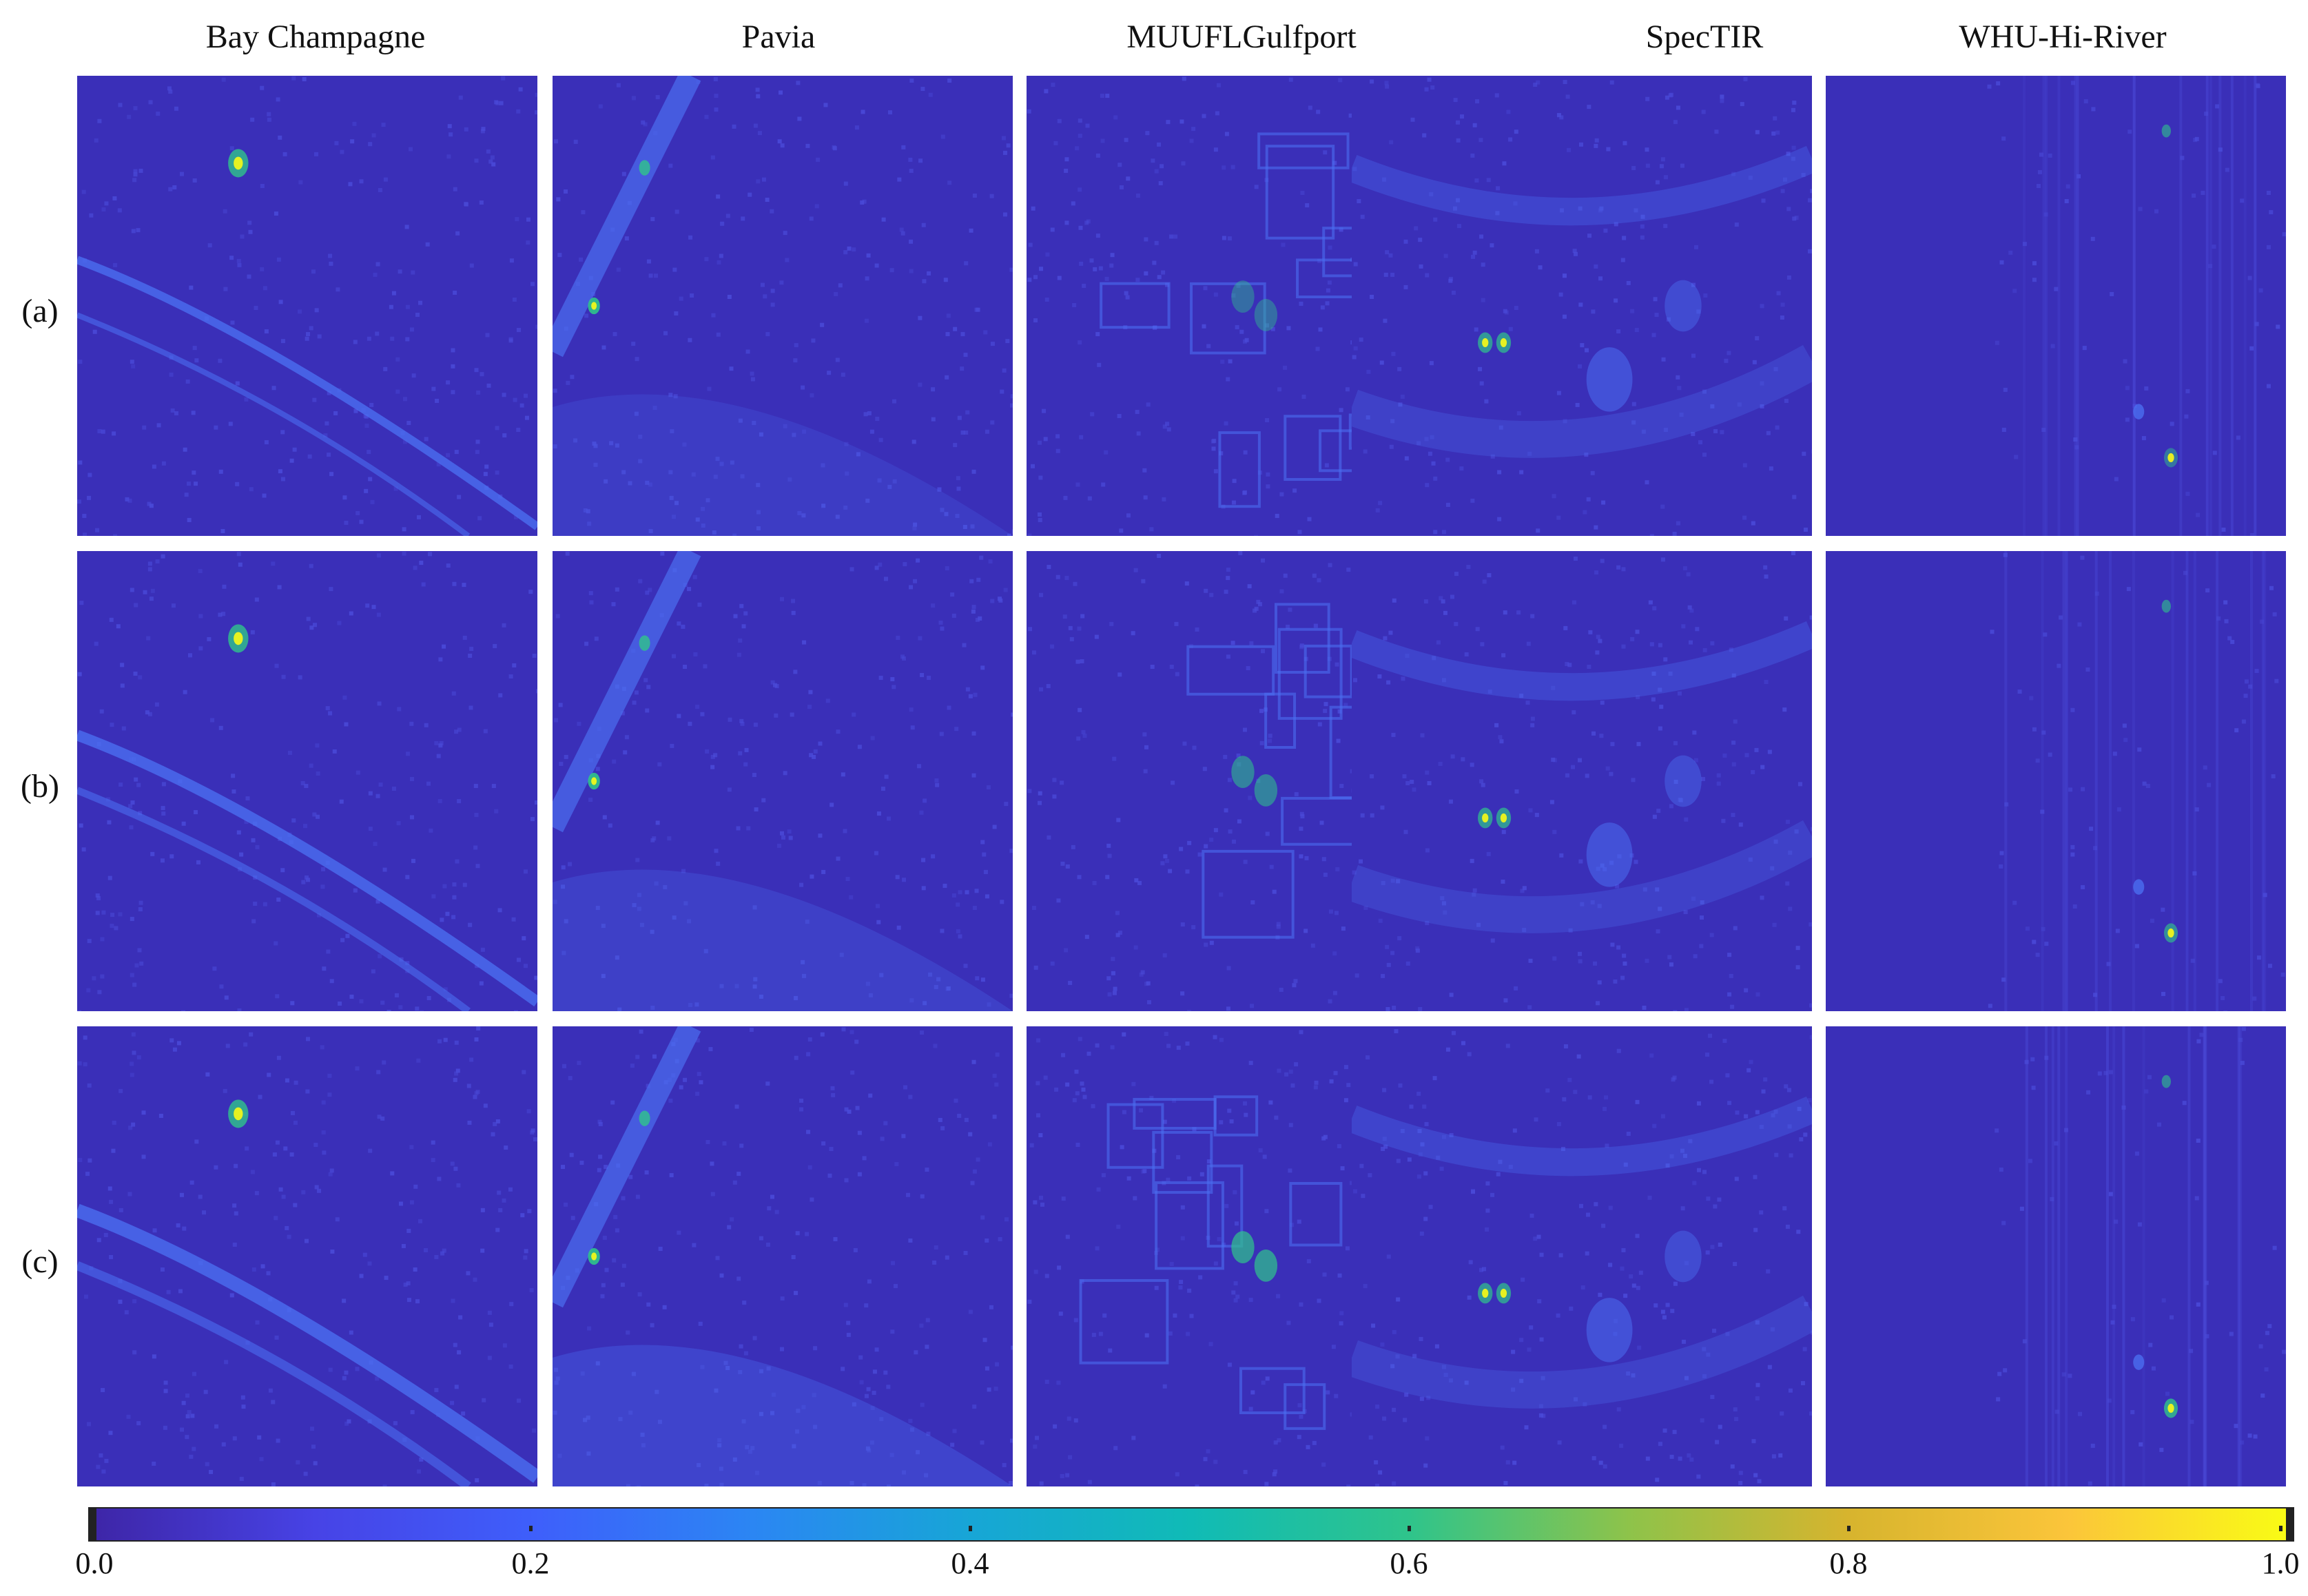  Describe the element at coordinates (530, 1563) in the screenshot. I see `colorbar-tick-label-1: 0.2` at that location.